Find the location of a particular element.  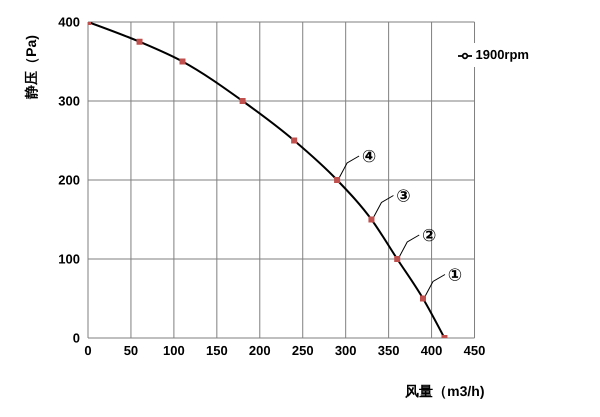

x-tick-label: 300 is located at coordinates (345, 350).